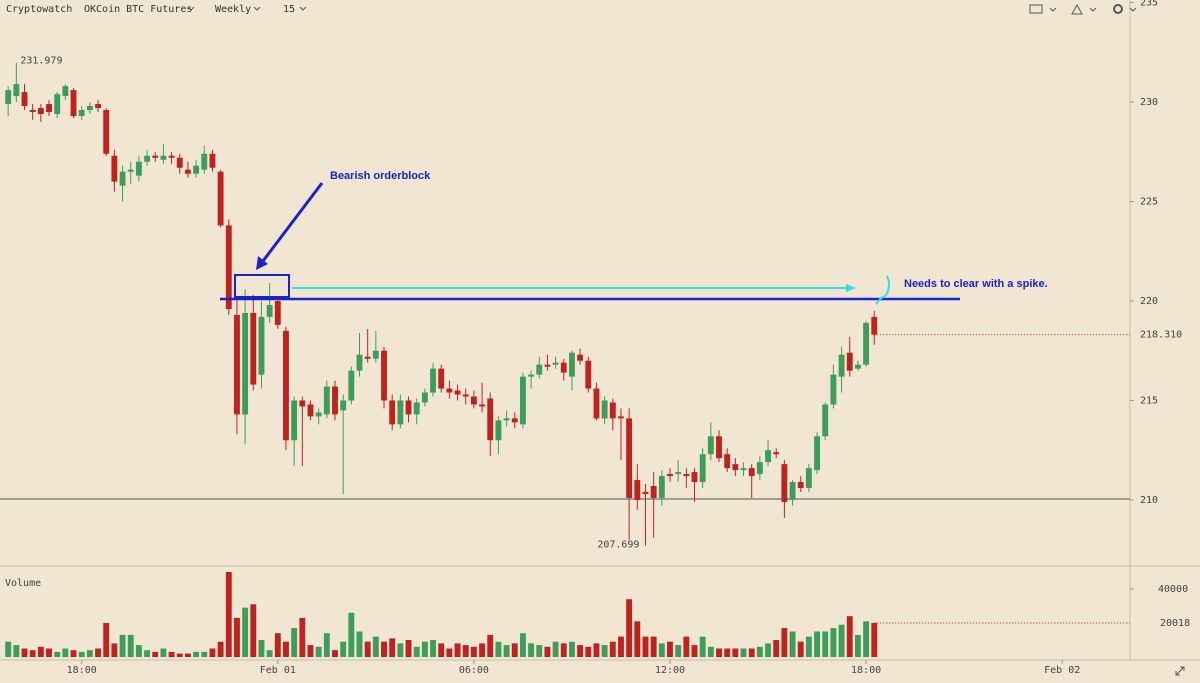  What do you see at coordinates (1149, 4) in the screenshot?
I see `y-tick-label: 235` at bounding box center [1149, 4].